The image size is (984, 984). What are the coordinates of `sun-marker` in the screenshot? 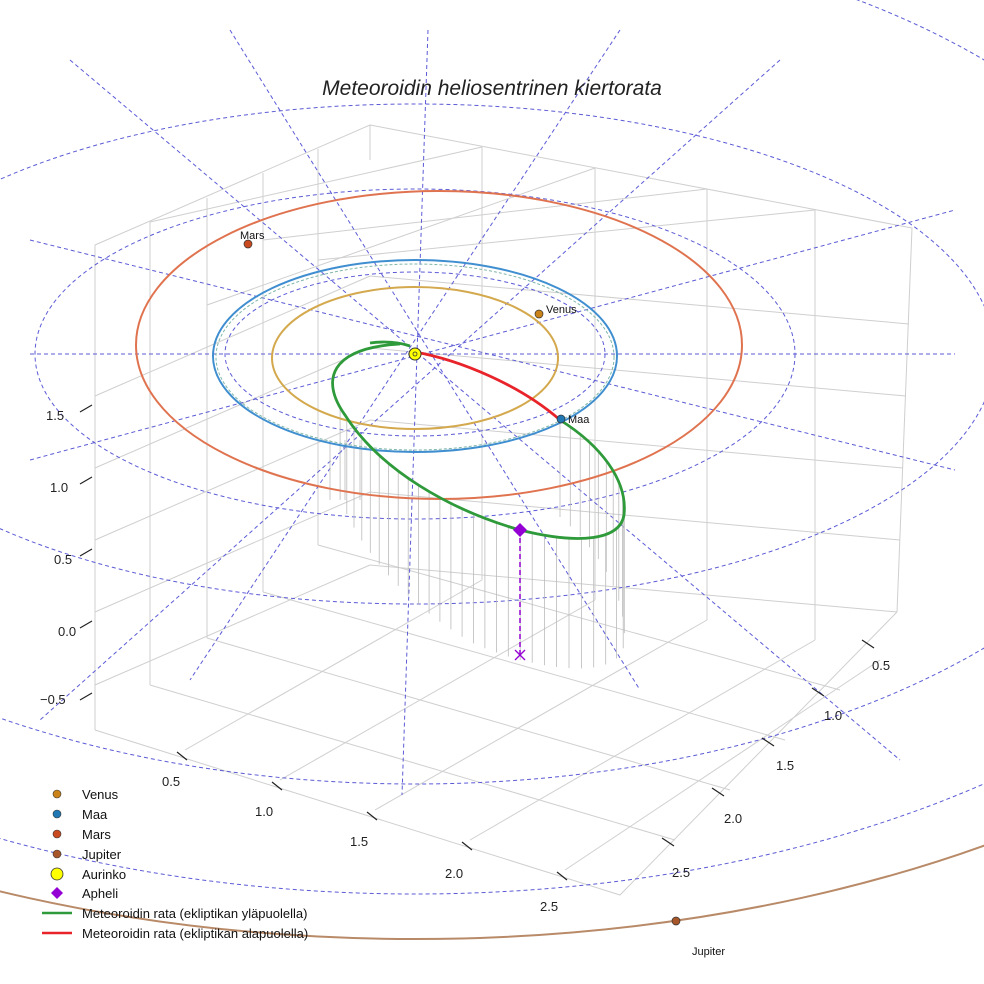 It's located at (415, 354).